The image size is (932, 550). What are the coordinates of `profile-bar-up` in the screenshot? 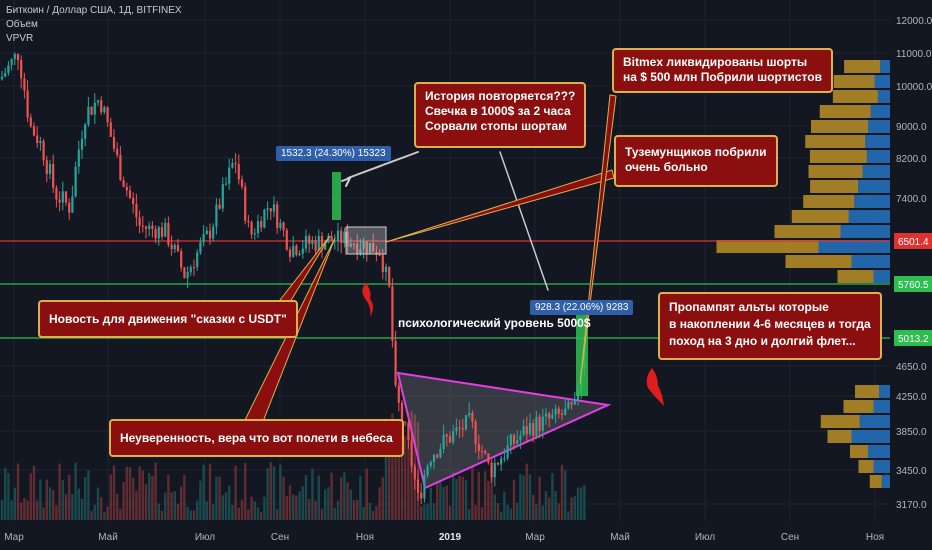 It's located at (885, 481).